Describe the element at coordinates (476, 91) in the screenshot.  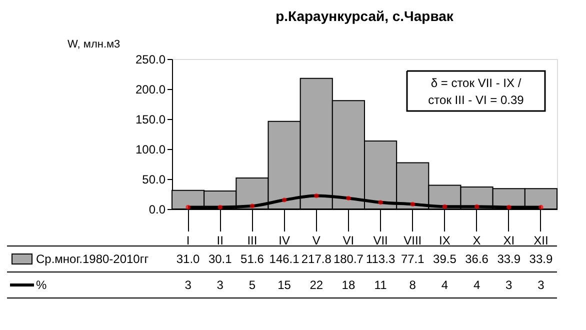
I see `annotation: δ = сток VII - IX / сток III - VI = 0.39` at that location.